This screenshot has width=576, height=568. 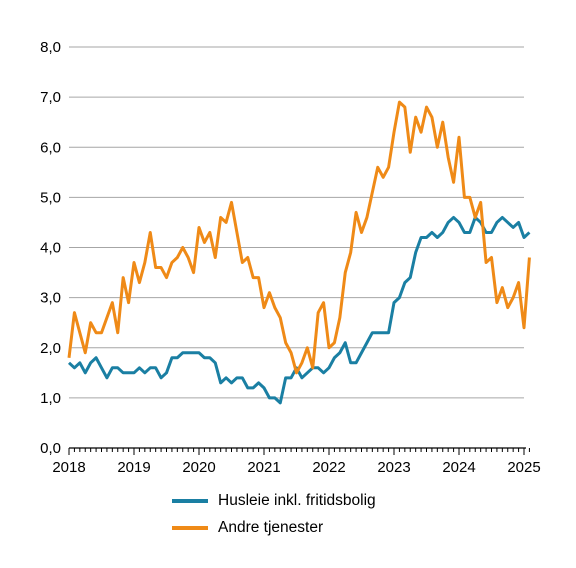 I want to click on y-tick-label: 5,0, so click(x=50, y=197).